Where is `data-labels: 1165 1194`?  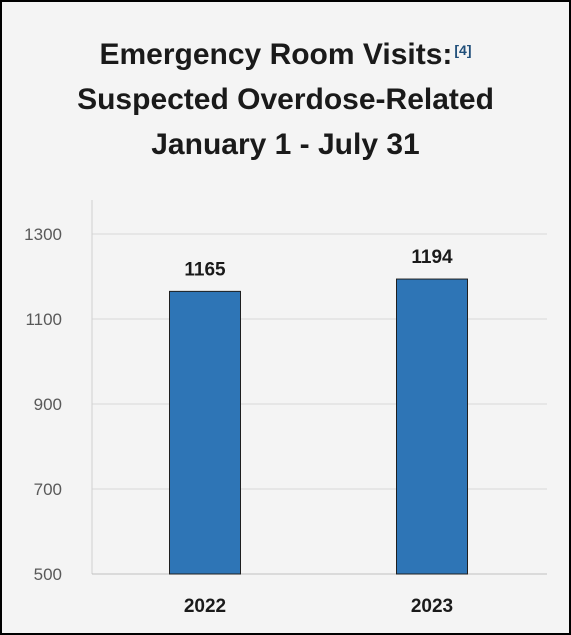 data-labels: 1165 1194 is located at coordinates (318, 263).